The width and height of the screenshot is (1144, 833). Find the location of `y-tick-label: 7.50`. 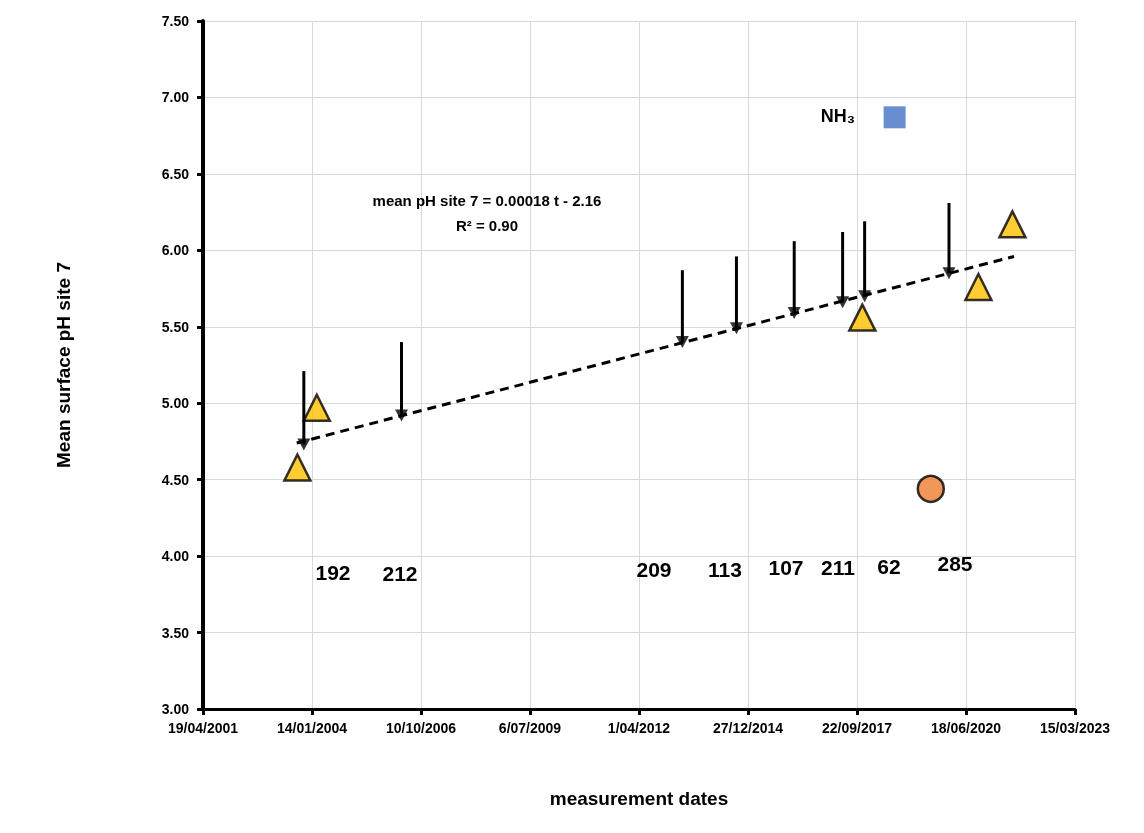

y-tick-label: 7.50 is located at coordinates (175, 21).